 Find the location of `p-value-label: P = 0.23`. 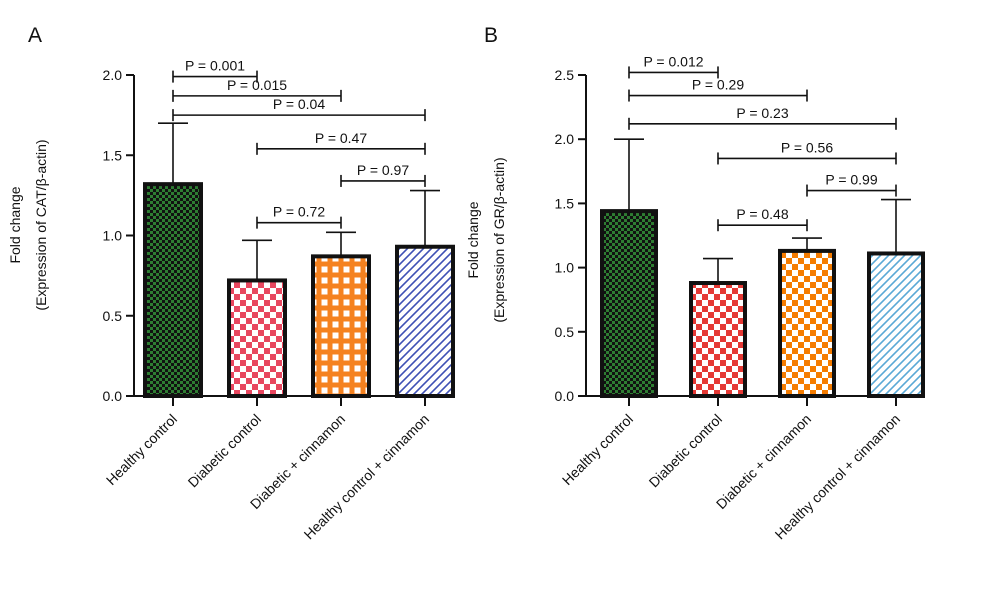

p-value-label: P = 0.23 is located at coordinates (762, 113).